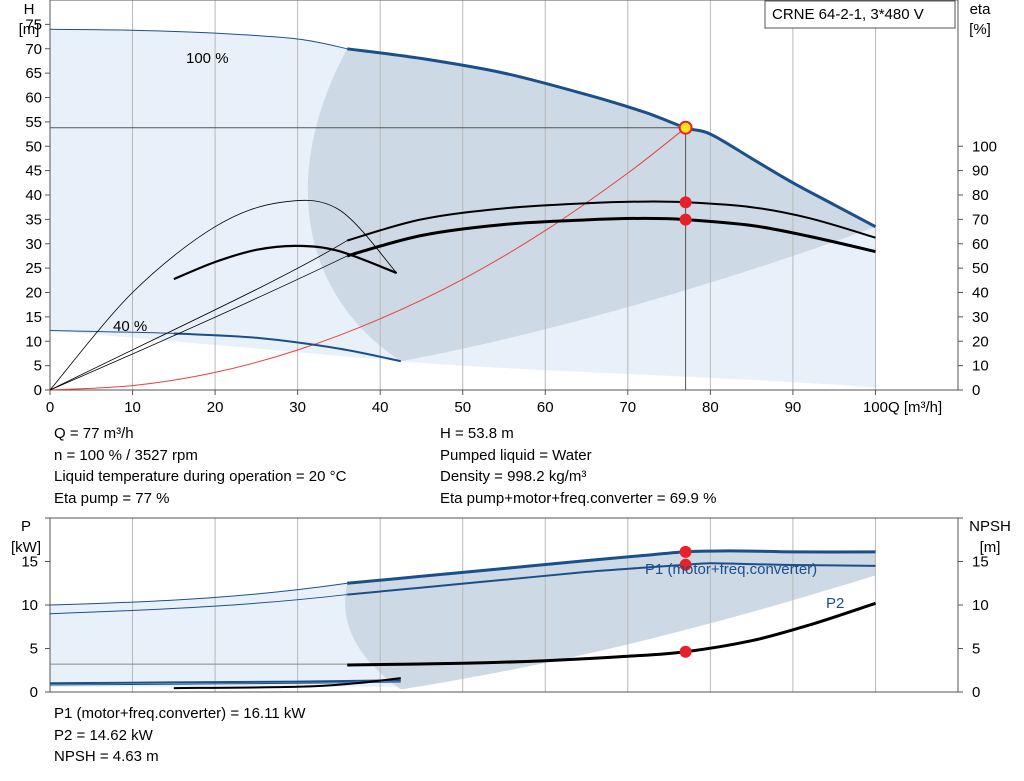  What do you see at coordinates (545, 407) in the screenshot?
I see `x-tick-label: 60` at bounding box center [545, 407].